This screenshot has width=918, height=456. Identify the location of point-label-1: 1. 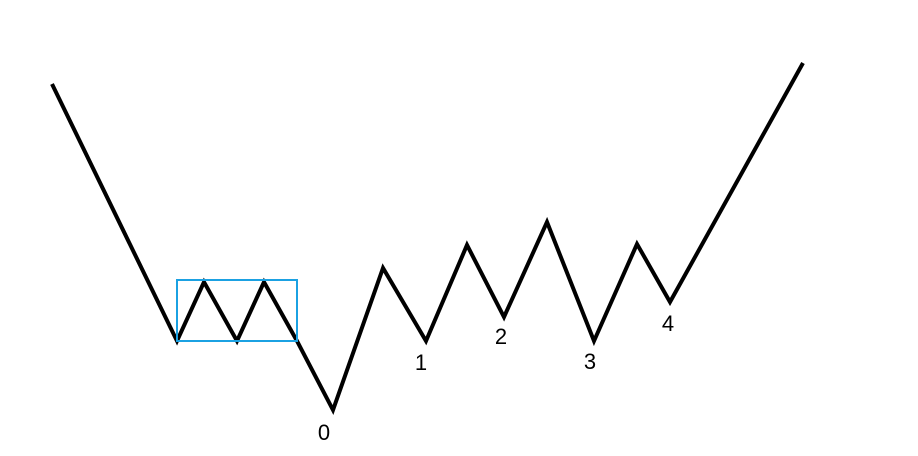
(421, 362).